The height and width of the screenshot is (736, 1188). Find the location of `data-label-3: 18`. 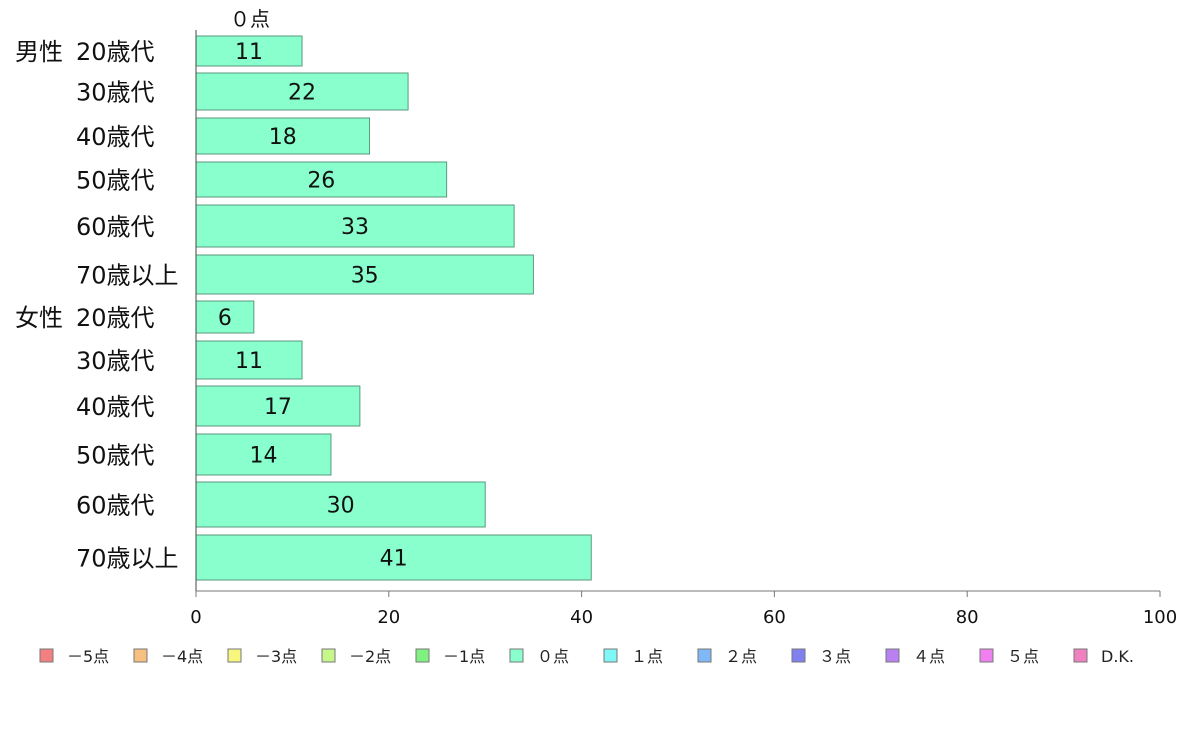

data-label-3: 18 is located at coordinates (283, 137).